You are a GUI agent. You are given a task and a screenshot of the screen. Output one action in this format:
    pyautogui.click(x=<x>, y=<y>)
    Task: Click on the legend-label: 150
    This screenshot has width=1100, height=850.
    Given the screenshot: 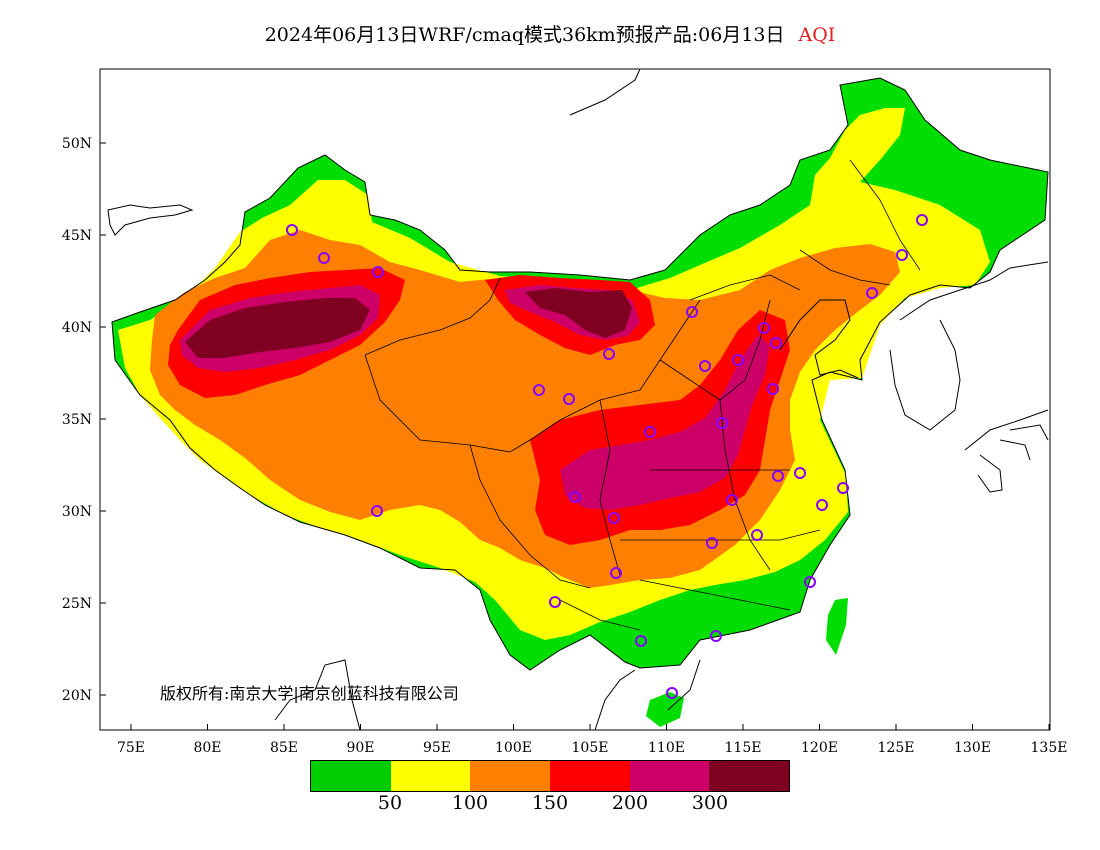 What is the action you would take?
    pyautogui.click(x=550, y=803)
    